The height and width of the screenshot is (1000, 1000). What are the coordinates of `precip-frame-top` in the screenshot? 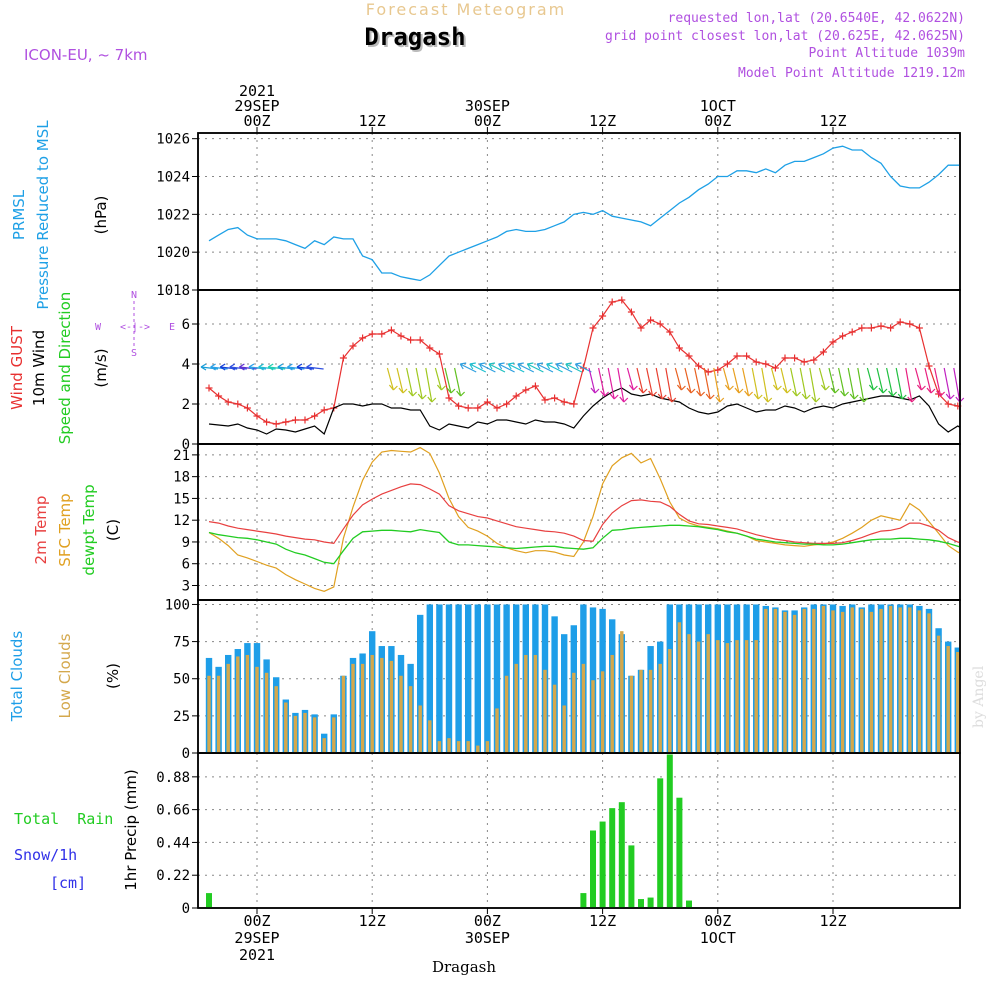 It's located at (579, 830).